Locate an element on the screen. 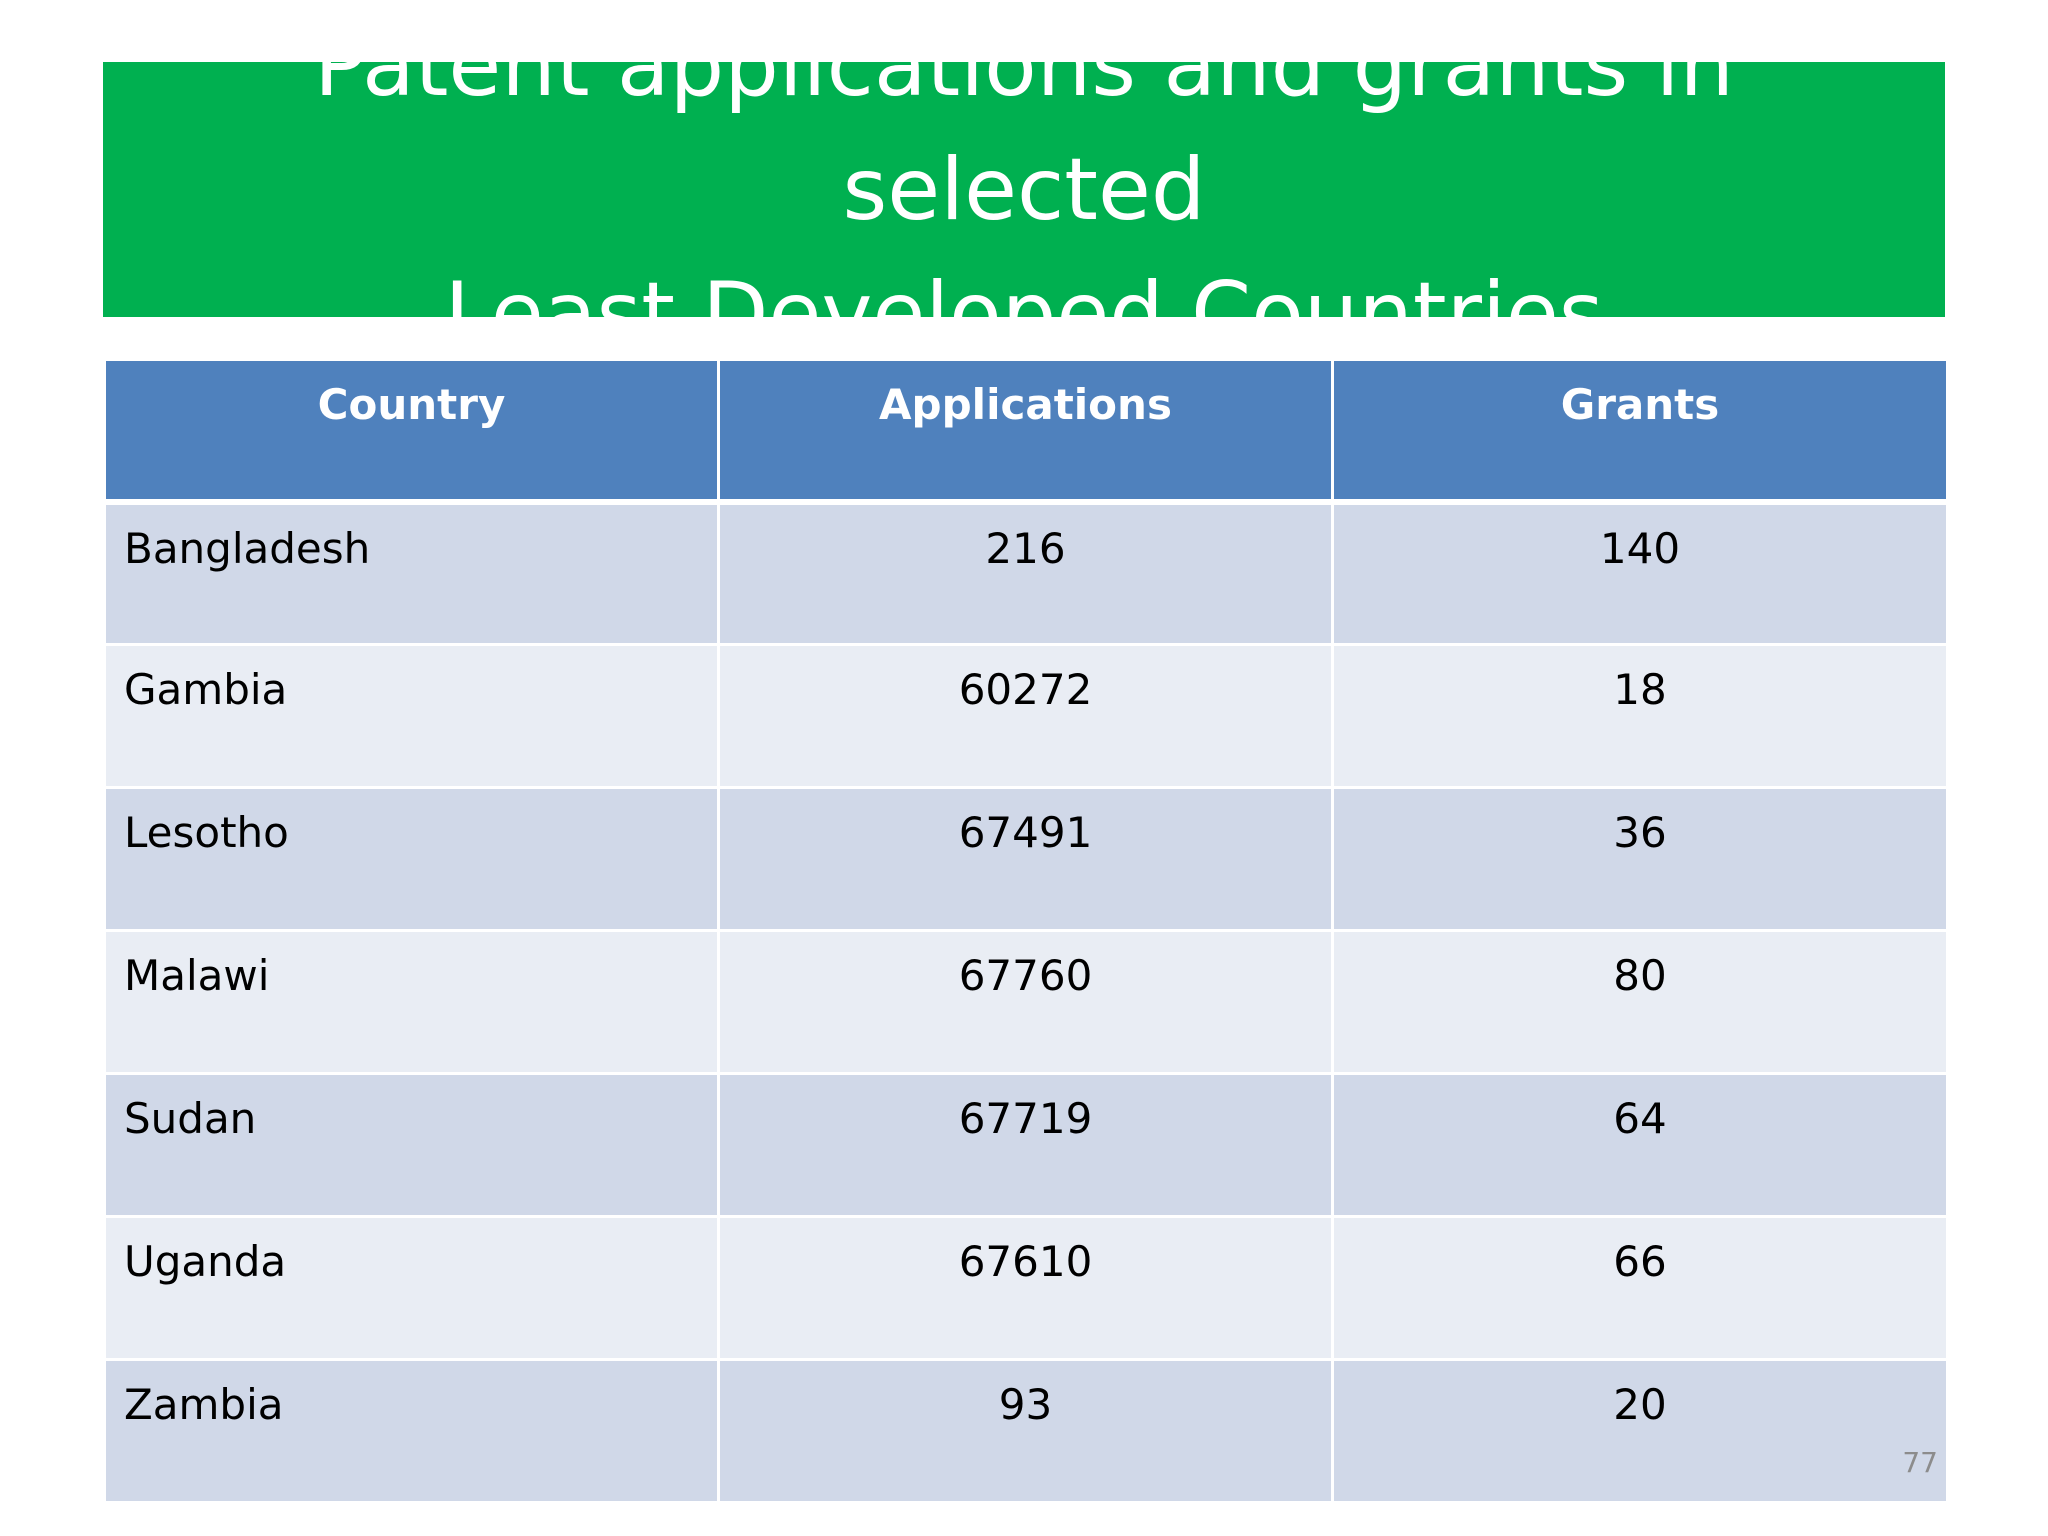 The width and height of the screenshot is (2048, 1536). cell-applications: 67491 is located at coordinates (1025, 859).